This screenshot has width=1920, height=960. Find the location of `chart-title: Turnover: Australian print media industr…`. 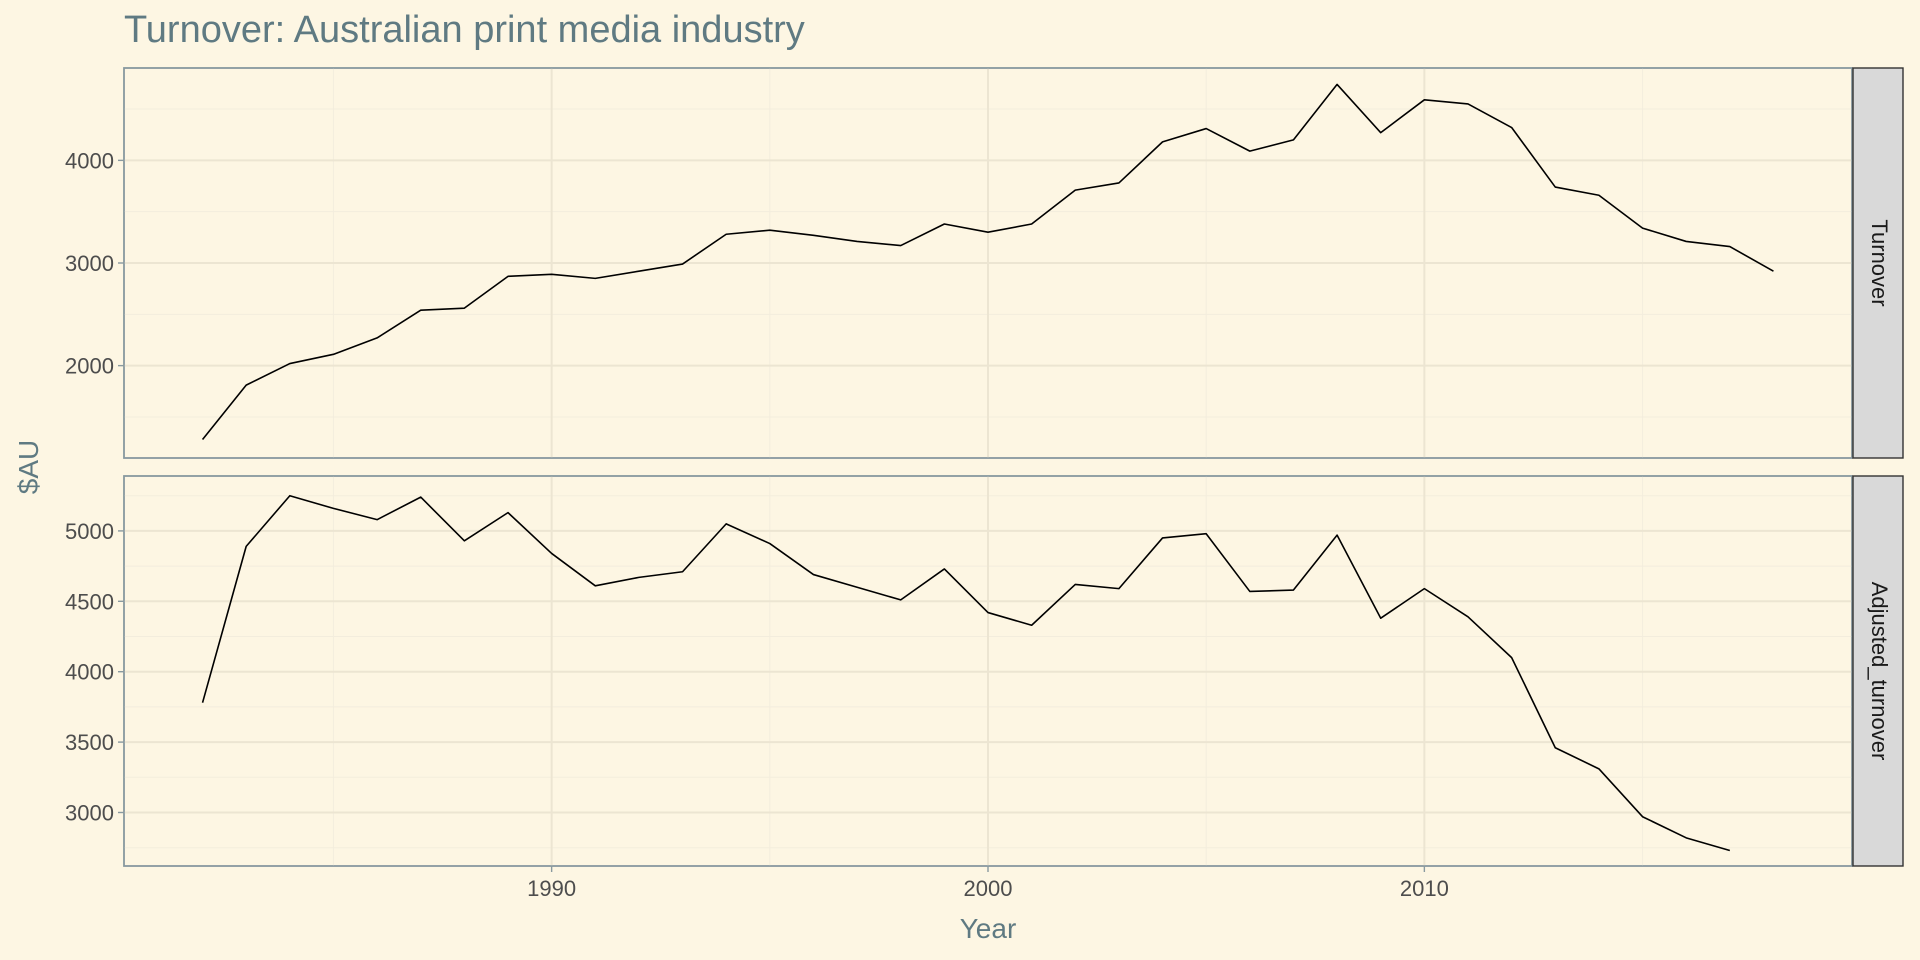

chart-title: Turnover: Australian print media industr… is located at coordinates (464, 30).